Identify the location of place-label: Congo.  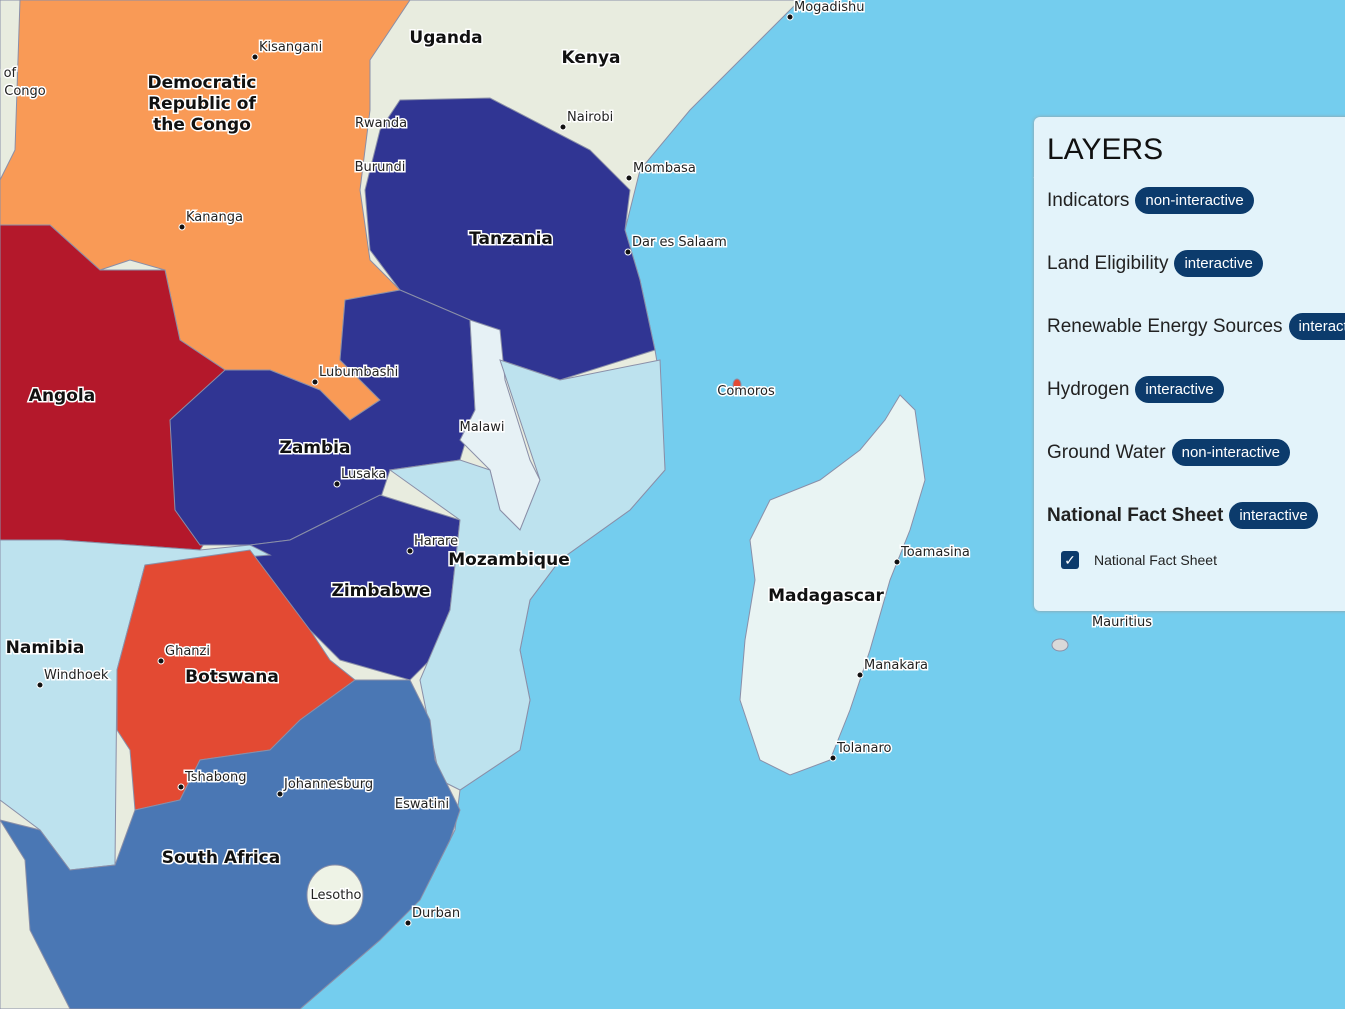
(25, 91).